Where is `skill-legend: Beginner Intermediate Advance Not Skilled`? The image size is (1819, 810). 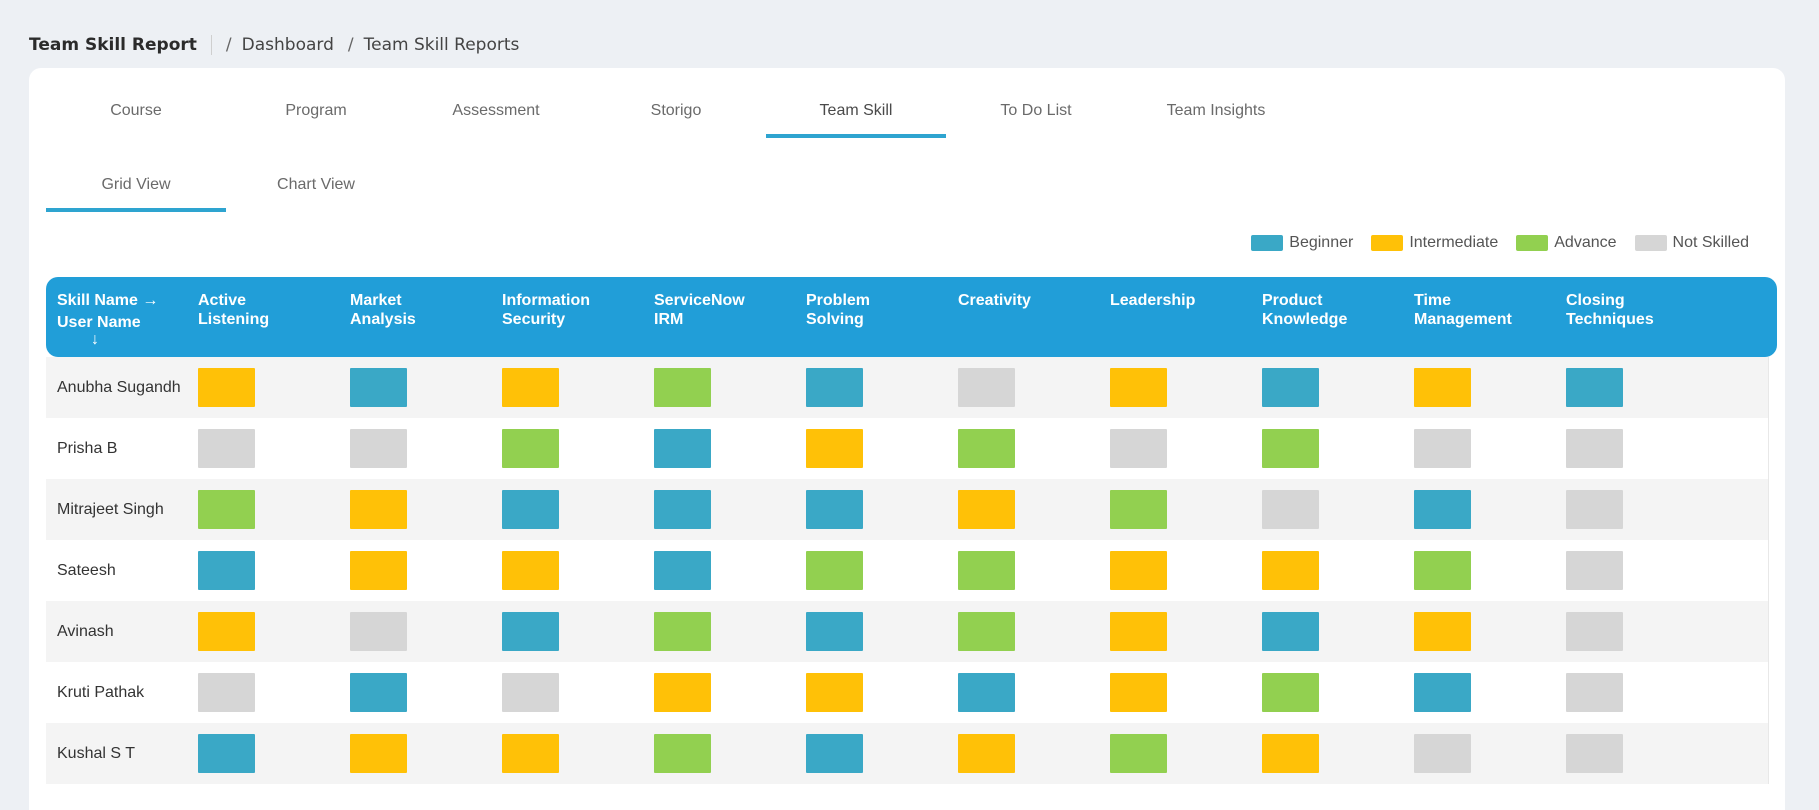
skill-legend: Beginner Intermediate Advance Not Skilled is located at coordinates (1491, 243).